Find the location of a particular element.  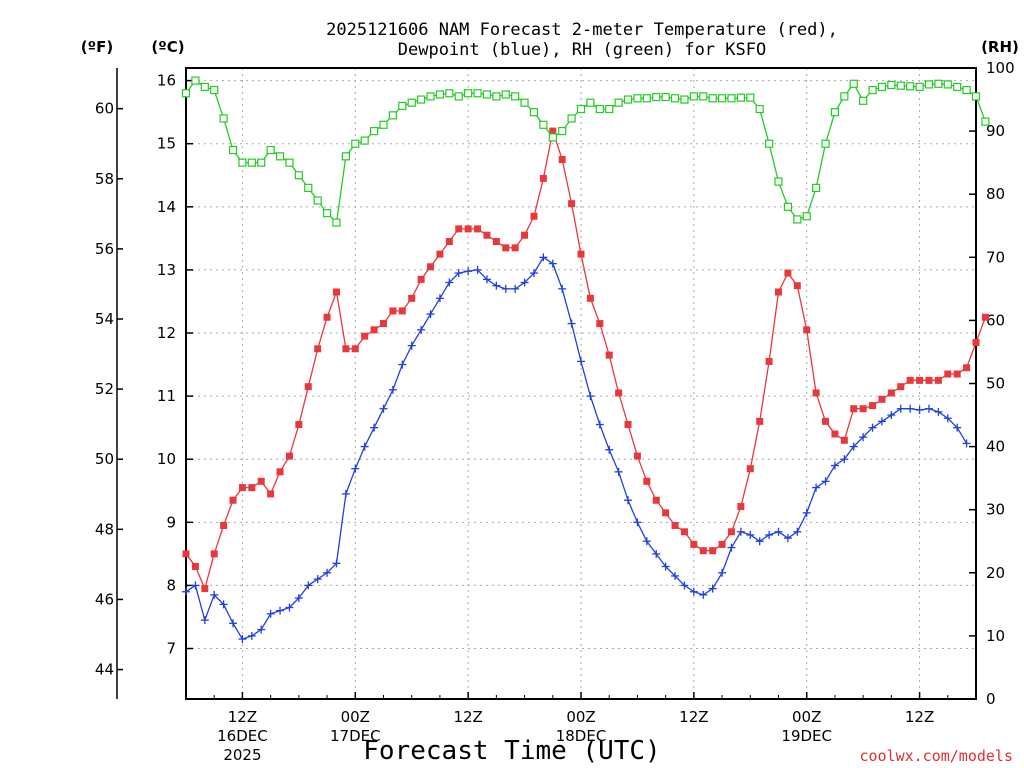

x-tick-label: 17DEC is located at coordinates (355, 736).